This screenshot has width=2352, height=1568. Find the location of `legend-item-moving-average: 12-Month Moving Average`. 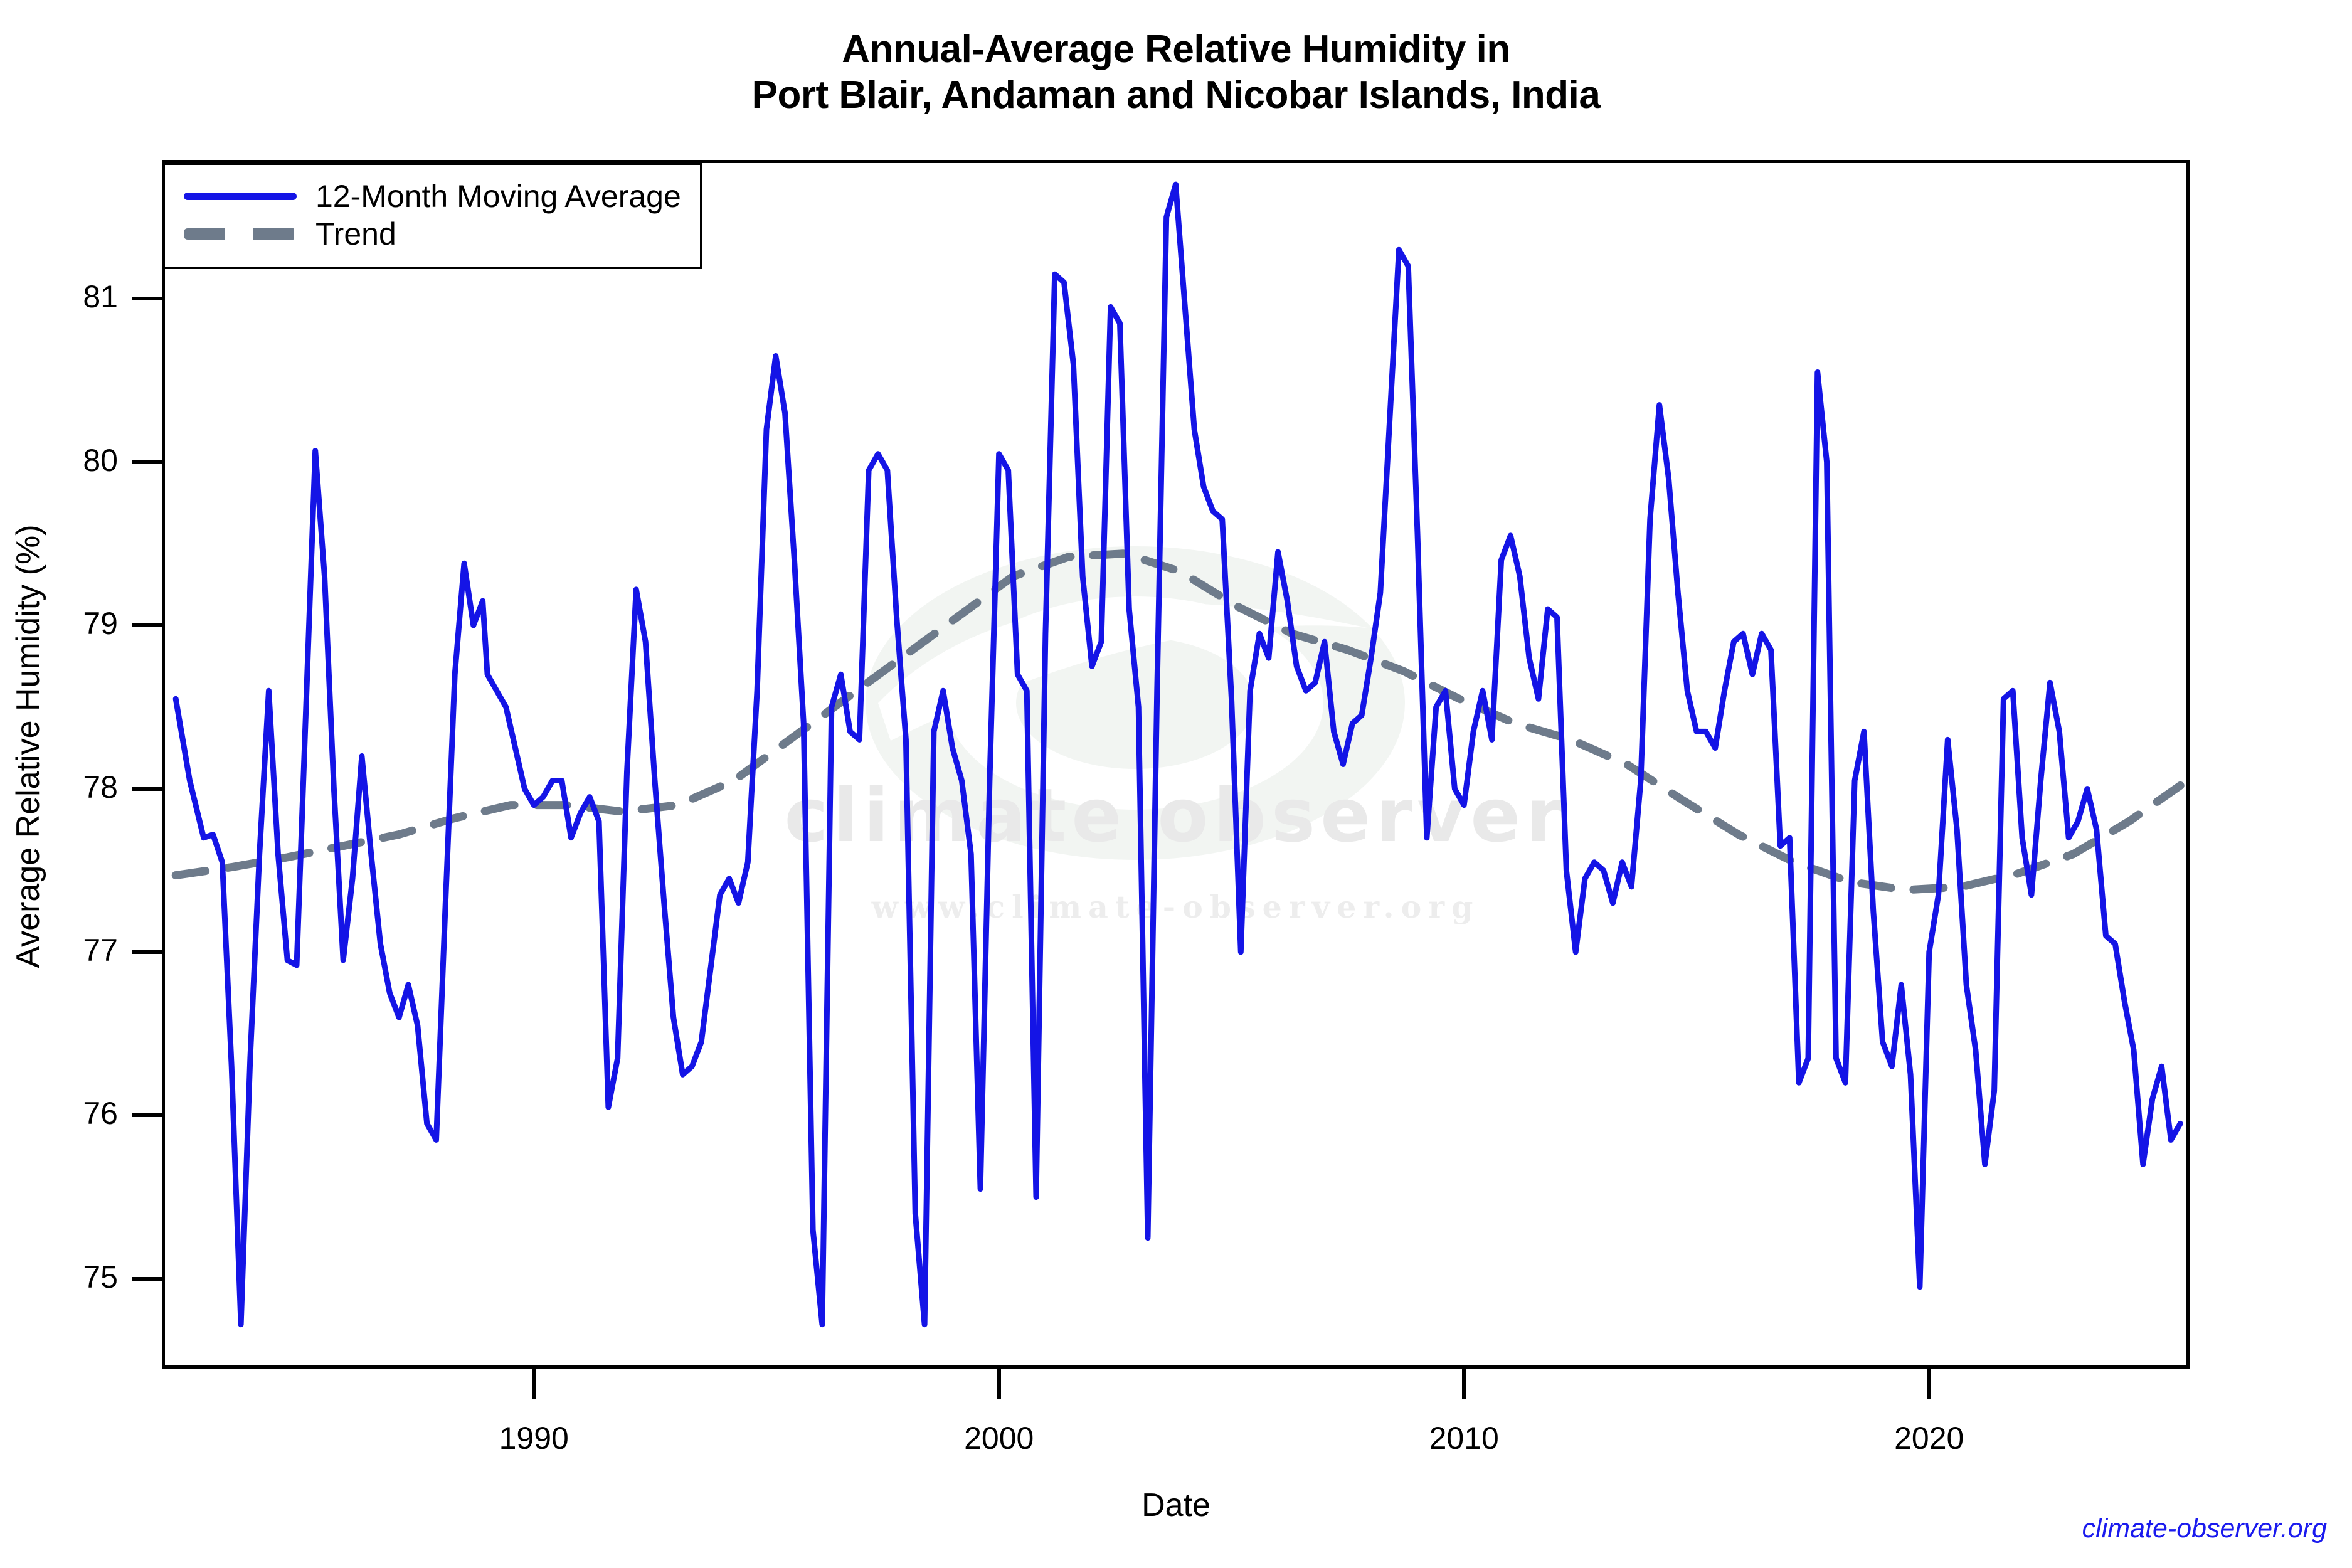

legend-item-moving-average: 12-Month Moving Average is located at coordinates (432, 196).